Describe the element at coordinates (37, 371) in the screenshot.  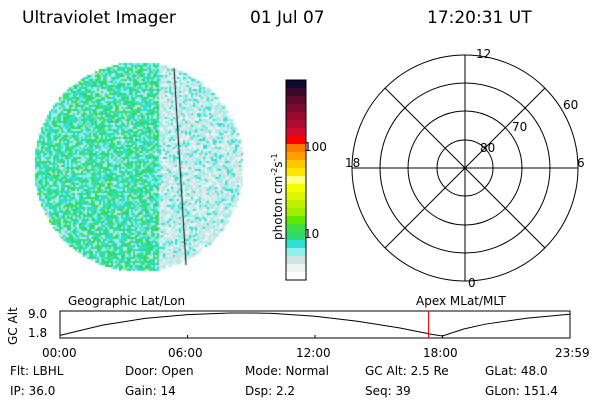
I see `status-field: Flt: LBHL` at that location.